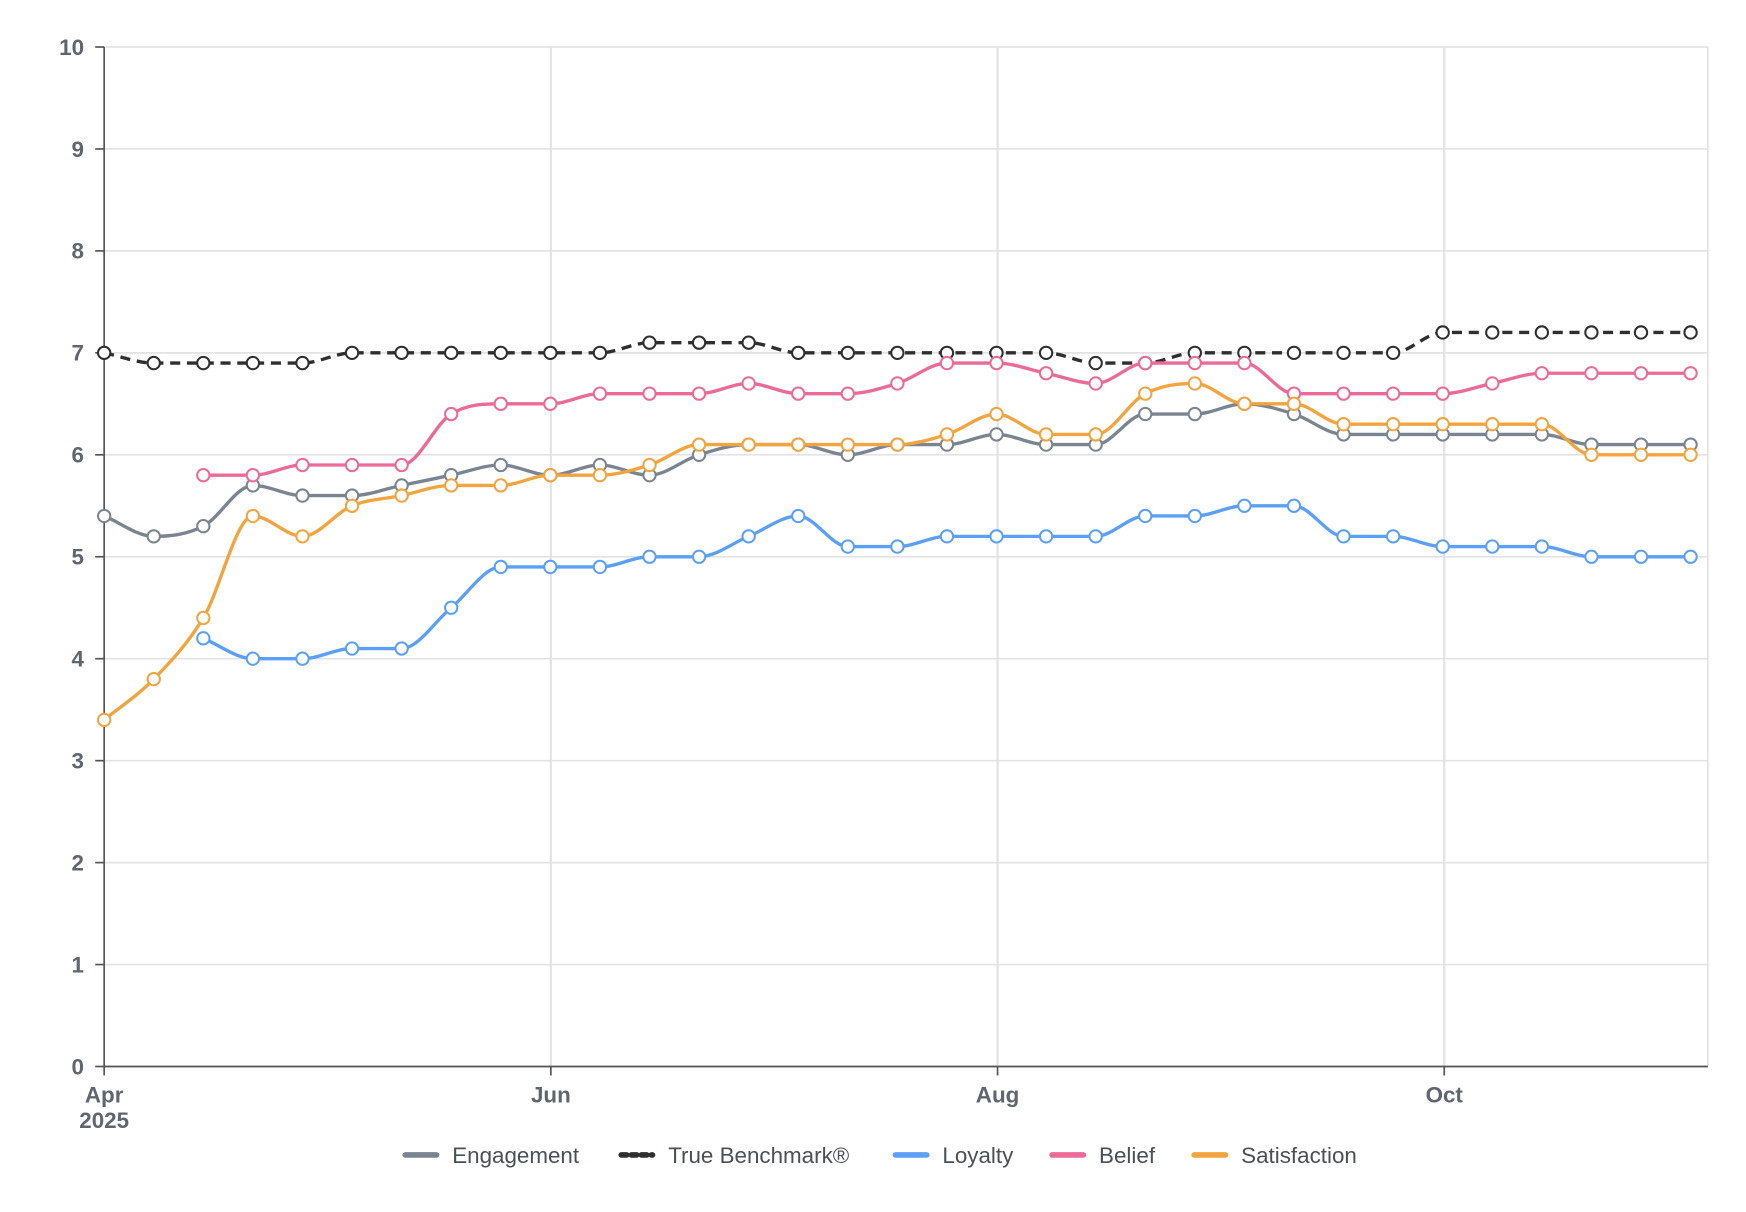  I want to click on legend-label: Satisfaction, so click(1299, 1155).